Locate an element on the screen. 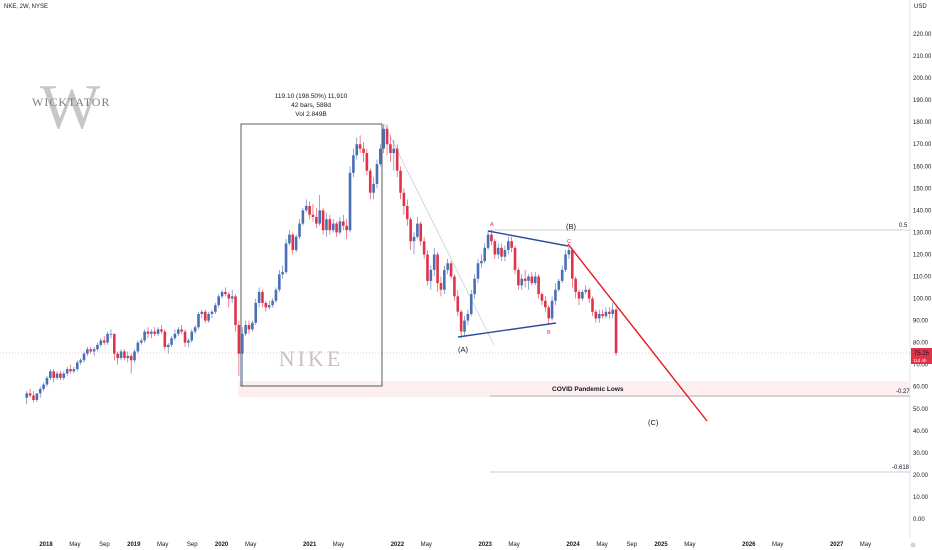 Image resolution: width=932 pixels, height=550 pixels. time-tick-label: 2026 is located at coordinates (749, 545).